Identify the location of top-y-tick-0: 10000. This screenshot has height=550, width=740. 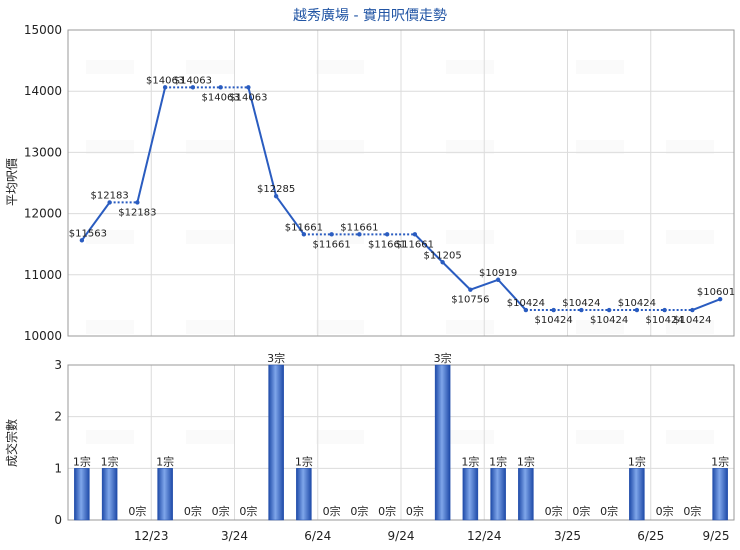
(43, 336).